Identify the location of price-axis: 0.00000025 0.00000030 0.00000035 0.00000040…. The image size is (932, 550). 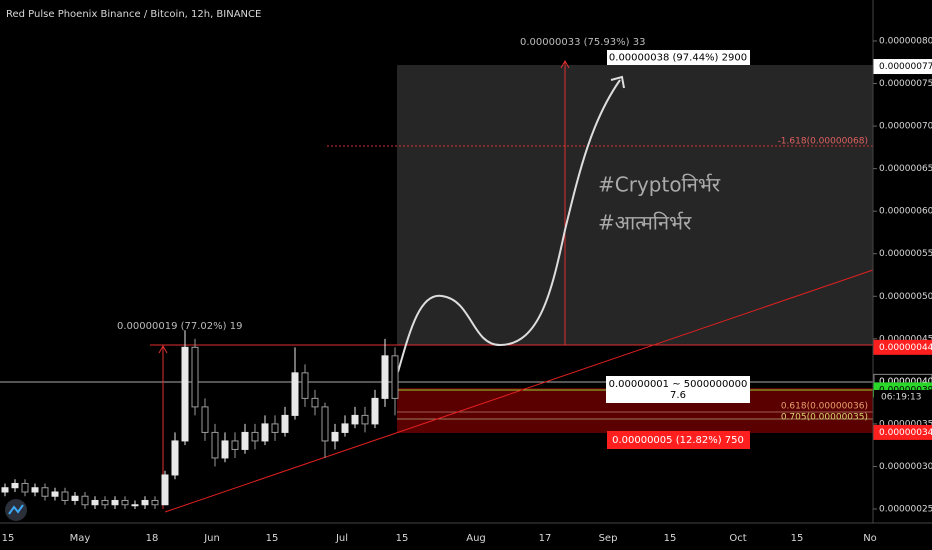
(902, 276).